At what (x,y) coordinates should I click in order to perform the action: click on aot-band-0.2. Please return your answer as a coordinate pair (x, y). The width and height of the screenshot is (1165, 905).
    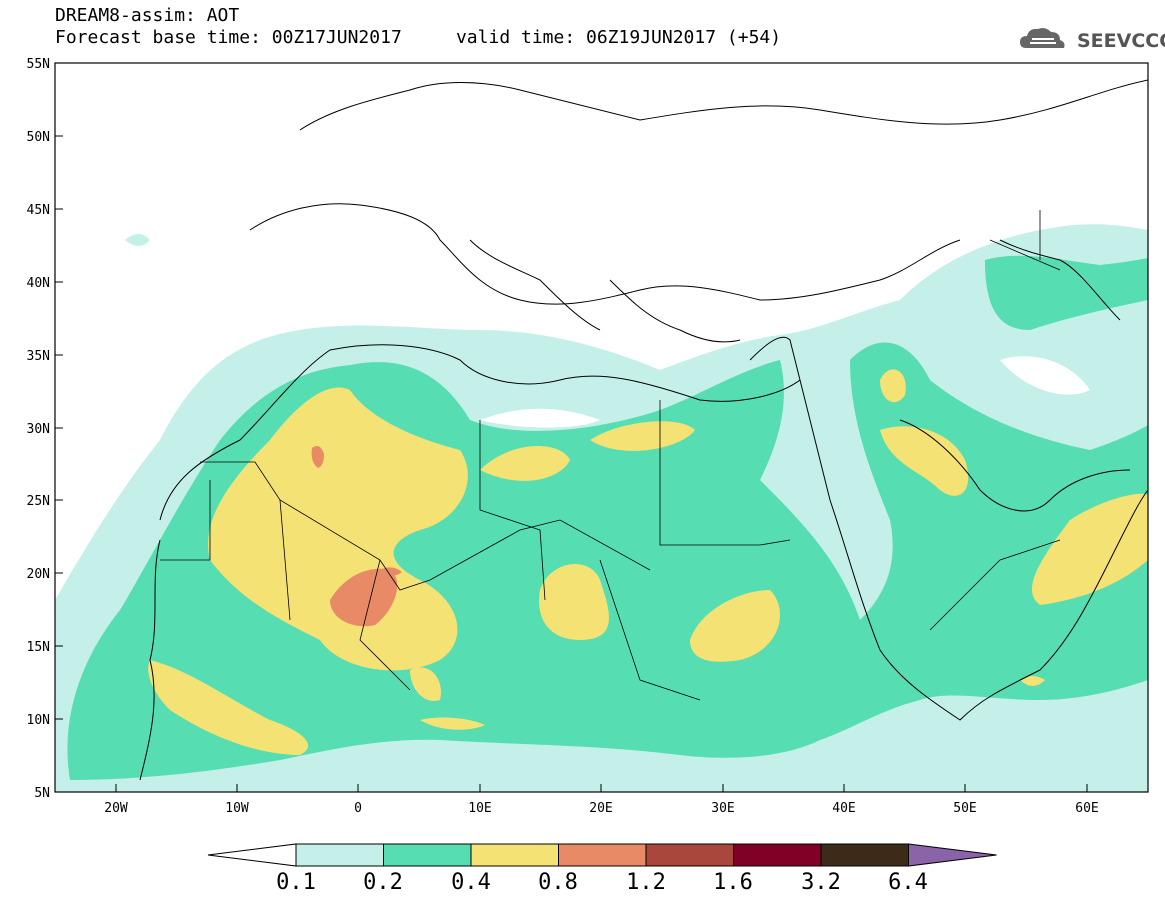
    Looking at the image, I should click on (1066, 292).